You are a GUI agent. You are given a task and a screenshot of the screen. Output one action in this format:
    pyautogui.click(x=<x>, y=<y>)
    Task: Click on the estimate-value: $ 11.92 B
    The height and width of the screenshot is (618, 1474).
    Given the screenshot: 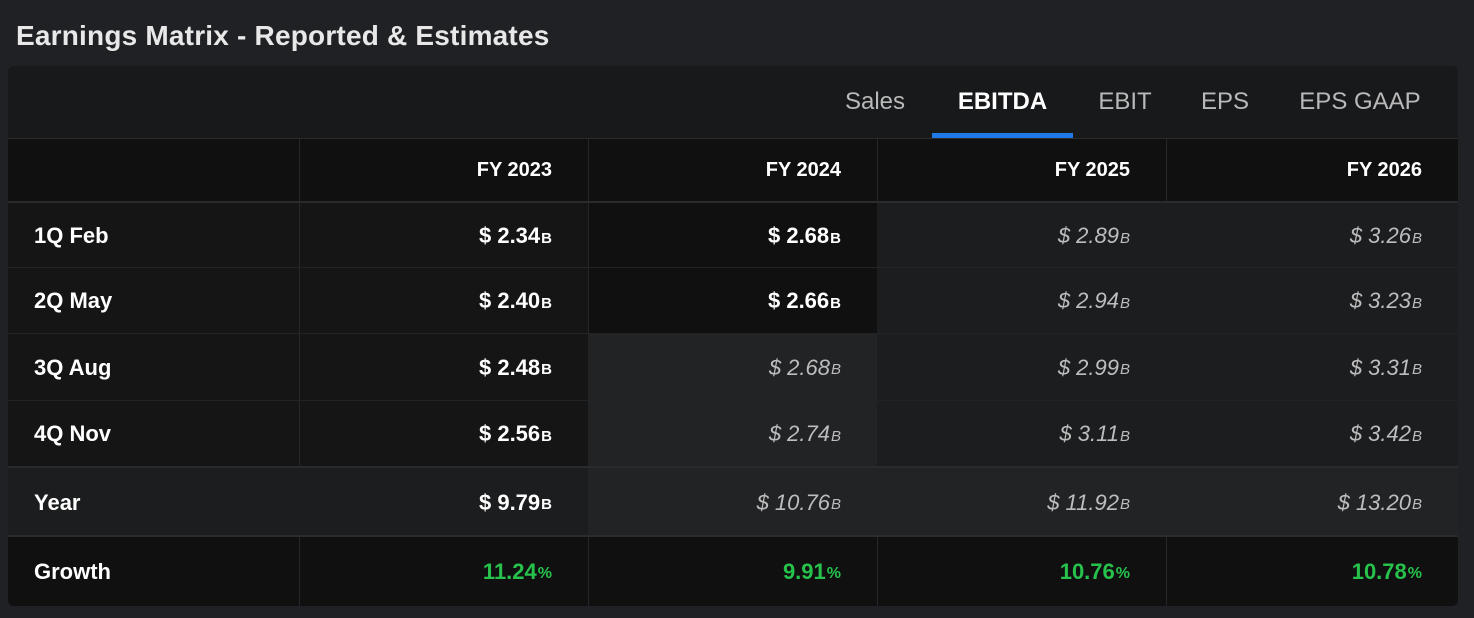 What is the action you would take?
    pyautogui.click(x=1021, y=502)
    